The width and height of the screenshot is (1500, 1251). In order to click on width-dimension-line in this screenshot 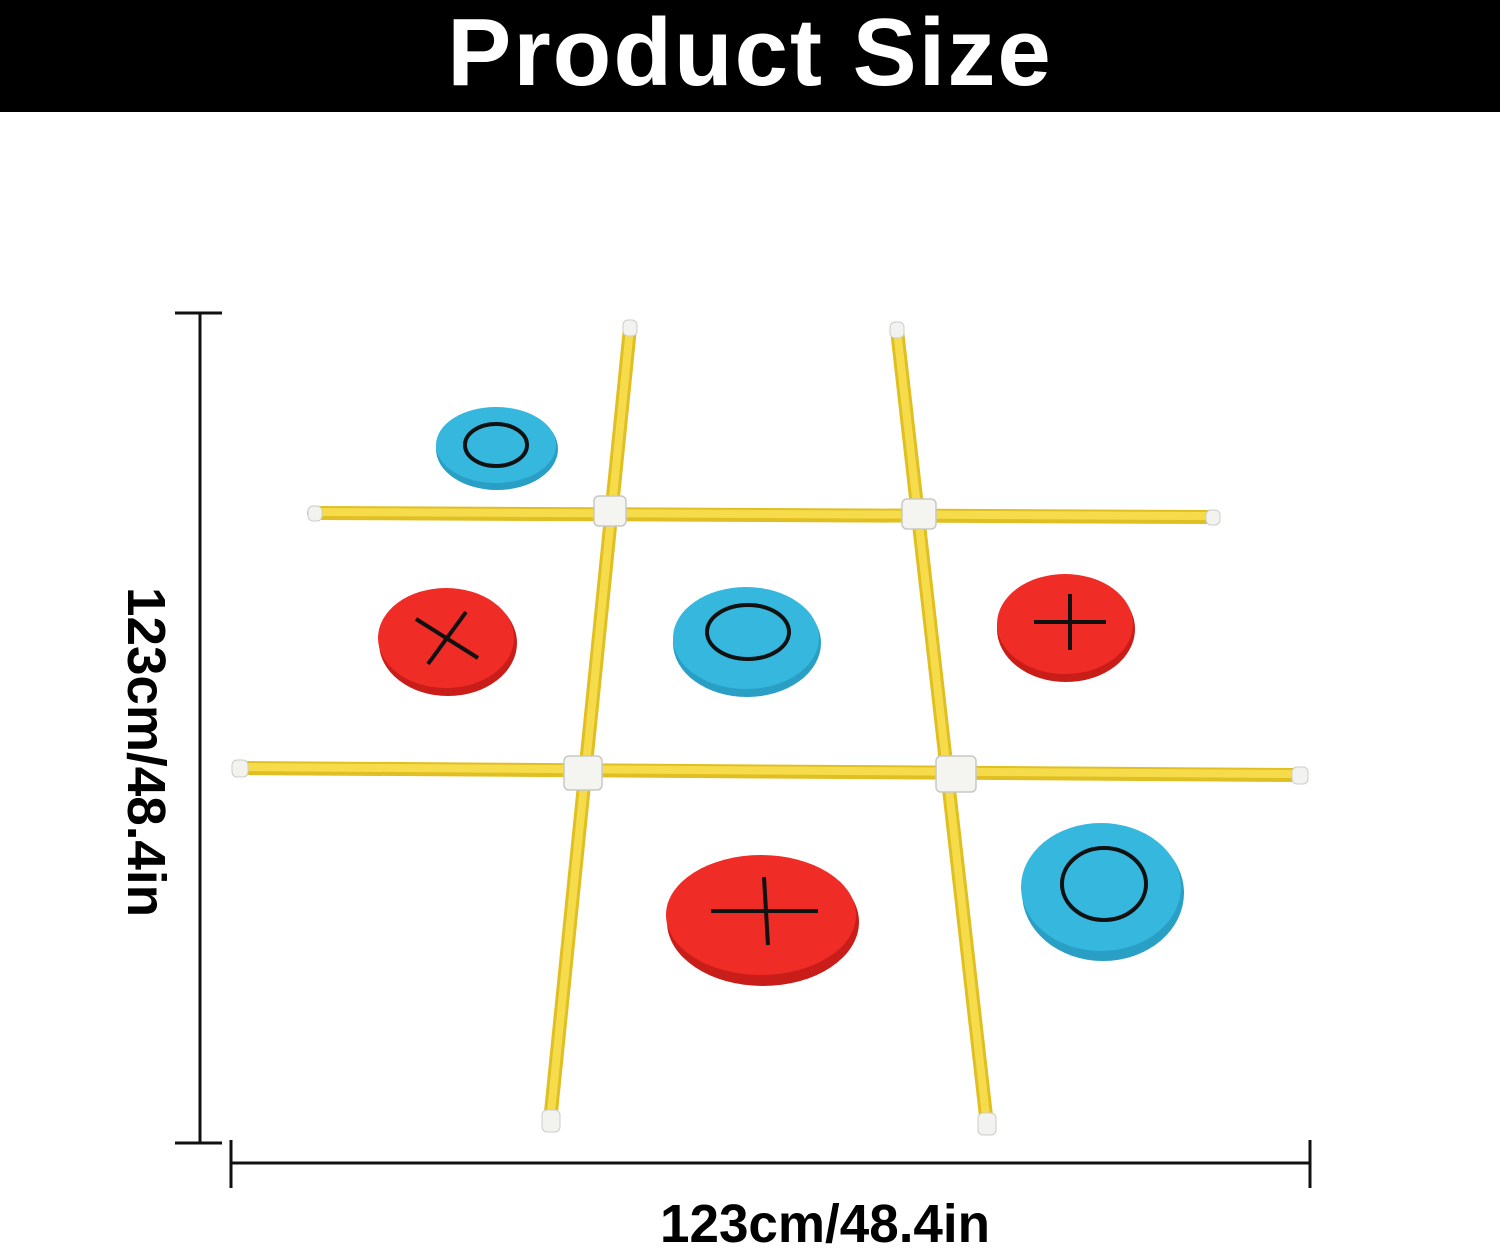, I will do `click(770, 1164)`.